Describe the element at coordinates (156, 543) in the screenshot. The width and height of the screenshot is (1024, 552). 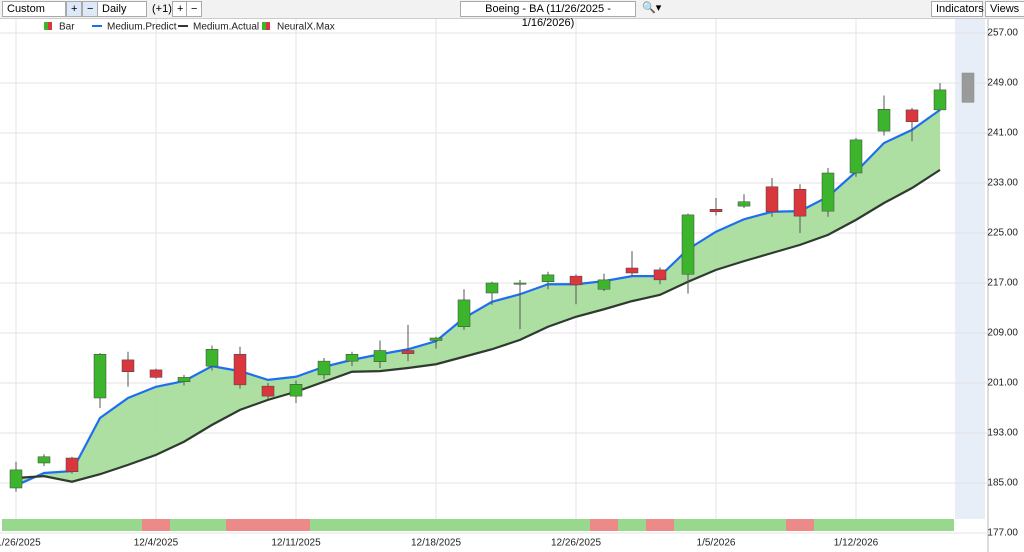
I see `x-tick-label: 12/4/2025` at that location.